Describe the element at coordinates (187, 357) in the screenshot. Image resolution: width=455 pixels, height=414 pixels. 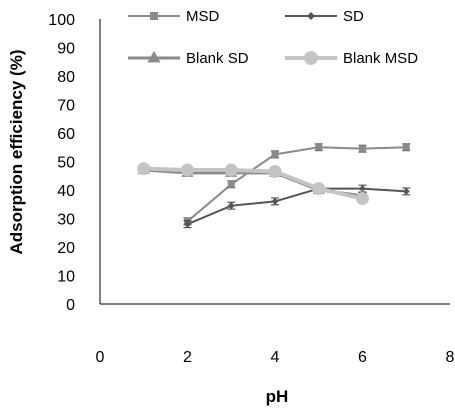
I see `x-tick-label: 2` at that location.